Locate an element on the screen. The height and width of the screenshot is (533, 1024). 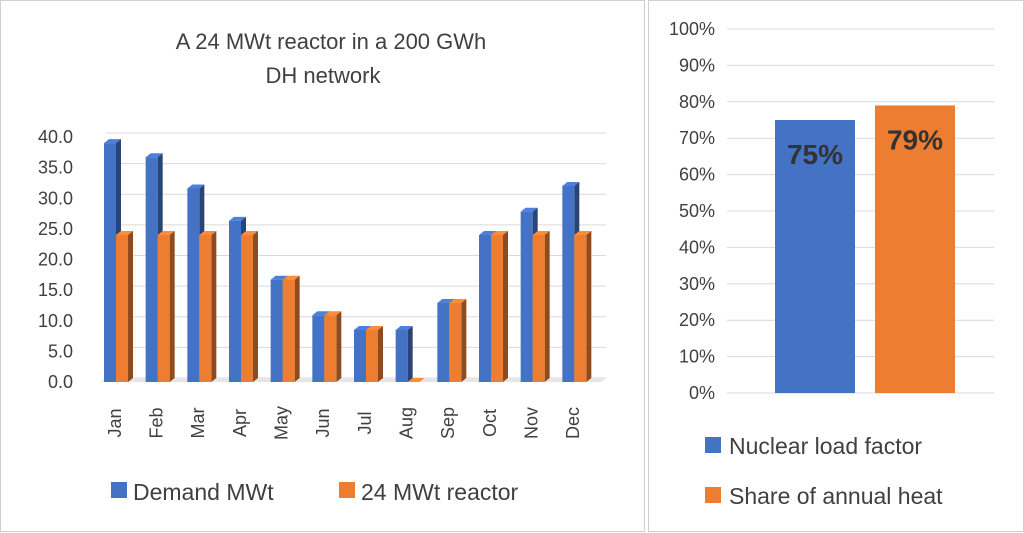
x-tick-label: Jul is located at coordinates (365, 422).